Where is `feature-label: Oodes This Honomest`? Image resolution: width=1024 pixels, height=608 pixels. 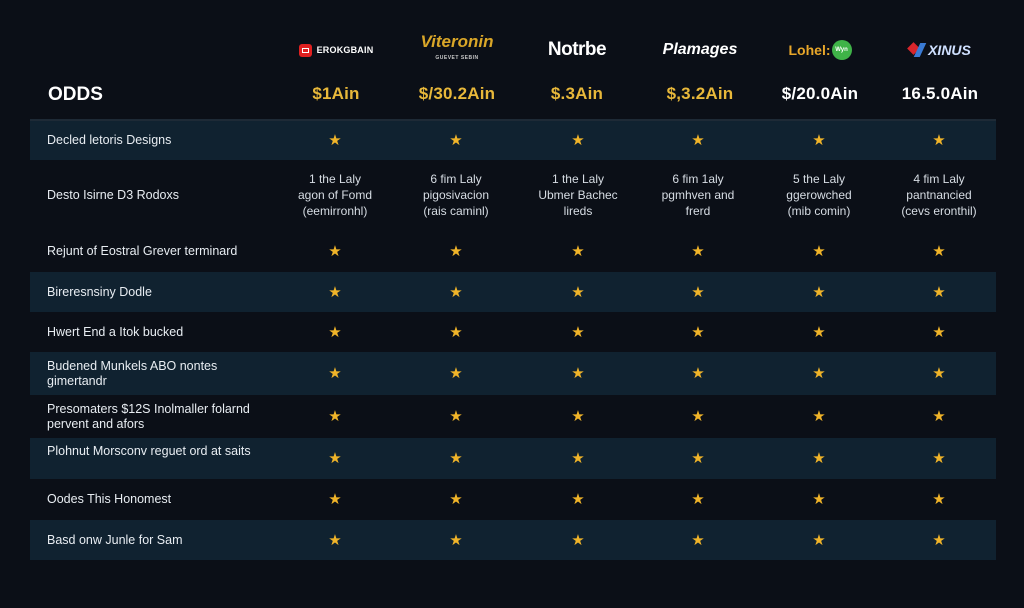
feature-label: Oodes This Honomest is located at coordinates (109, 499).